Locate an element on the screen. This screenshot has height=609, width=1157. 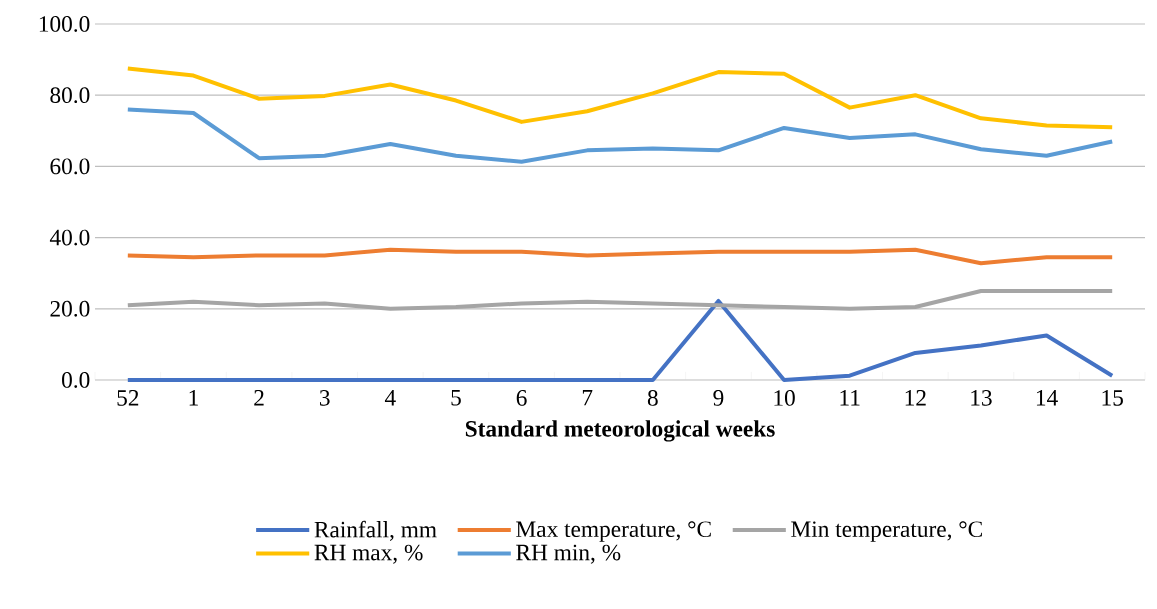
y-tick-label: 40.0 is located at coordinates (69, 237).